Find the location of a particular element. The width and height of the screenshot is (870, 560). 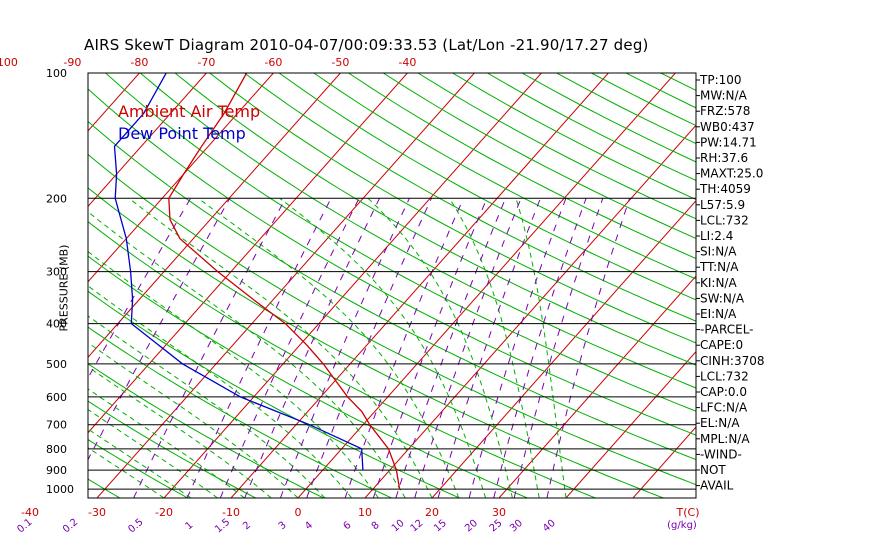

top-temp-tick-label: -50 is located at coordinates (340, 62).